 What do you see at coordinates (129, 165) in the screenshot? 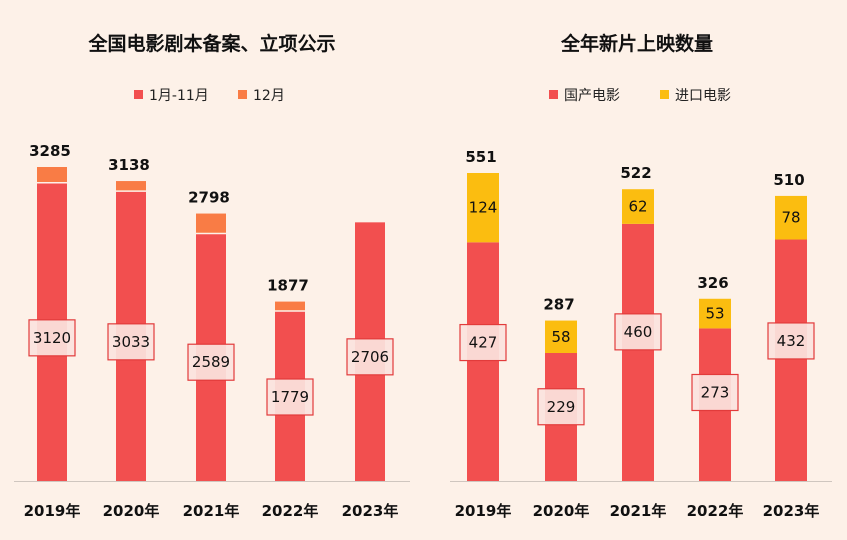
I see `total-label: 3138` at bounding box center [129, 165].